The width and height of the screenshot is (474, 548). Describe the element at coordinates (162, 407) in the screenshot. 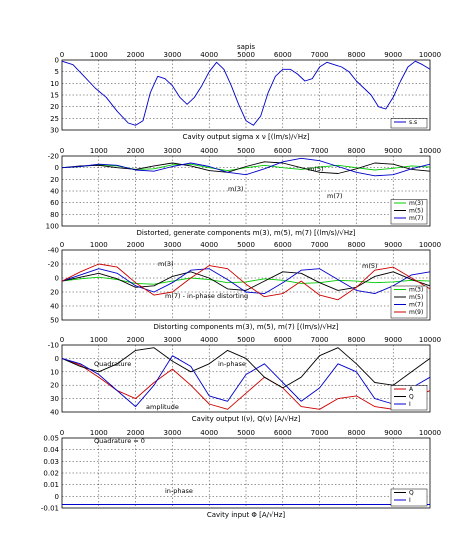

I see `chart-annotation: amplitude` at that location.